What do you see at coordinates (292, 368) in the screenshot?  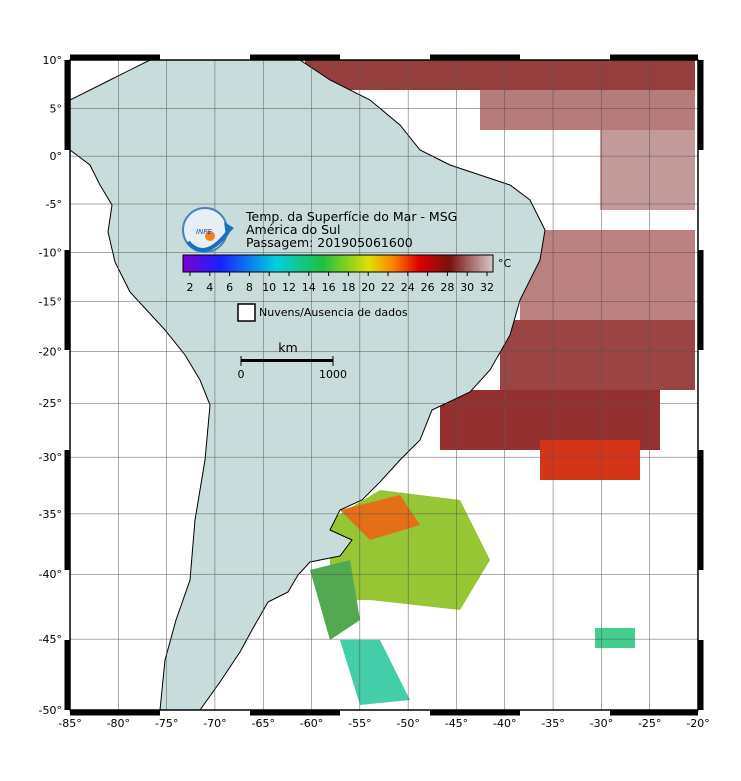 I see `scale-bar: 0 1000` at bounding box center [292, 368].